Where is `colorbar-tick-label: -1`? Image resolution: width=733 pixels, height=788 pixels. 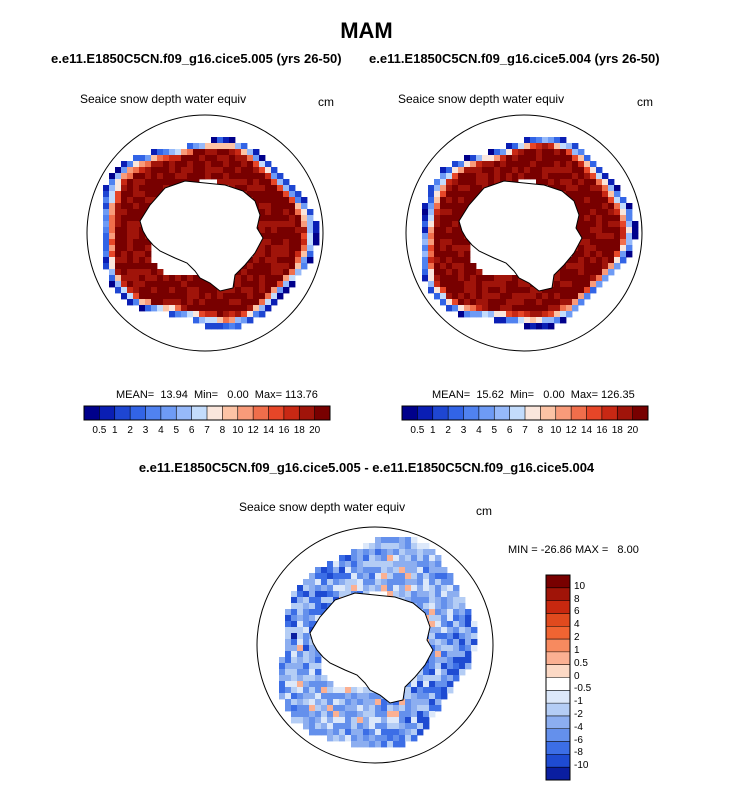
colorbar-tick-label: -1 is located at coordinates (578, 702).